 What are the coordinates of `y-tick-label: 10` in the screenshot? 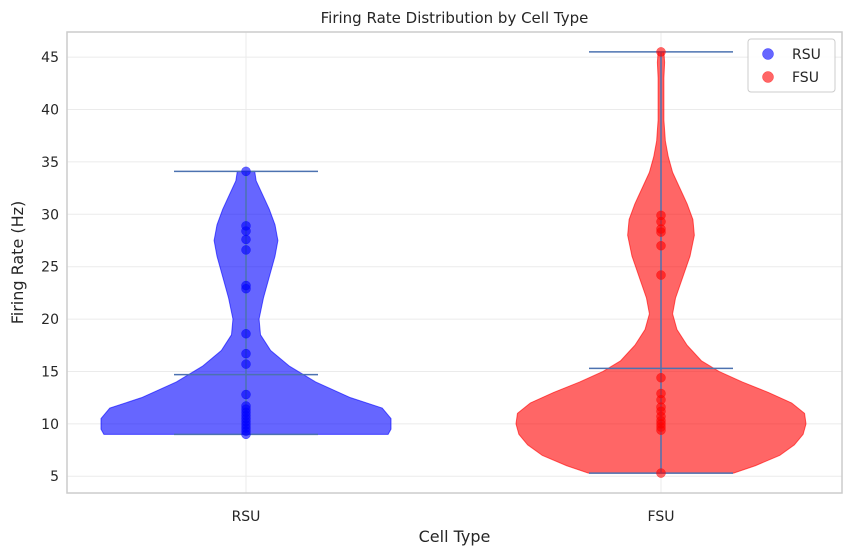 It's located at (50, 425).